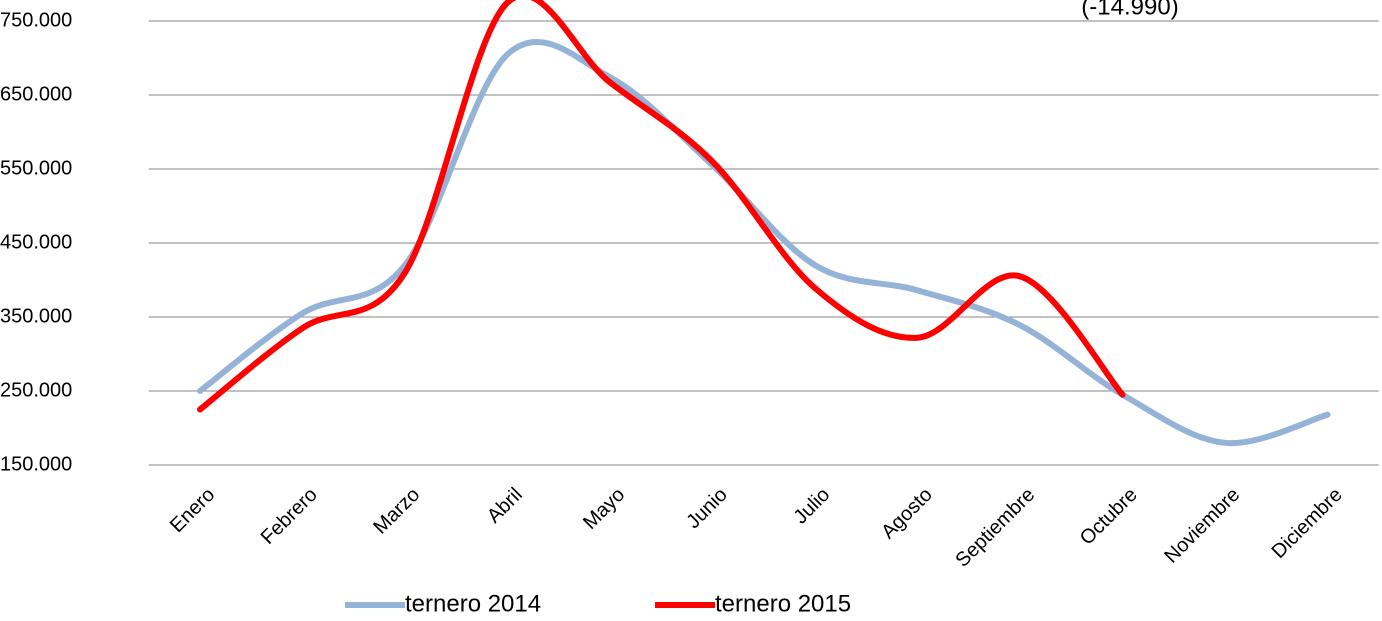 The width and height of the screenshot is (1382, 621). Describe the element at coordinates (706, 508) in the screenshot. I see `x-tick-label: Junio` at that location.